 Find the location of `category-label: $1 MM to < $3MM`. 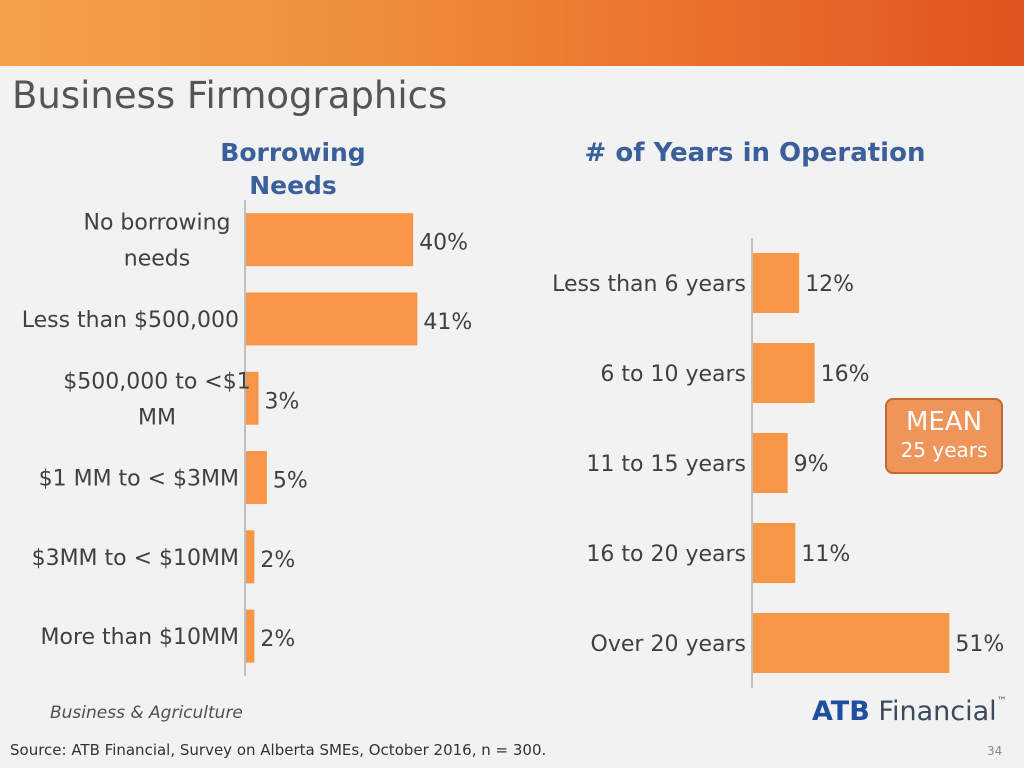

category-label: $1 MM to < $3MM is located at coordinates (139, 479).